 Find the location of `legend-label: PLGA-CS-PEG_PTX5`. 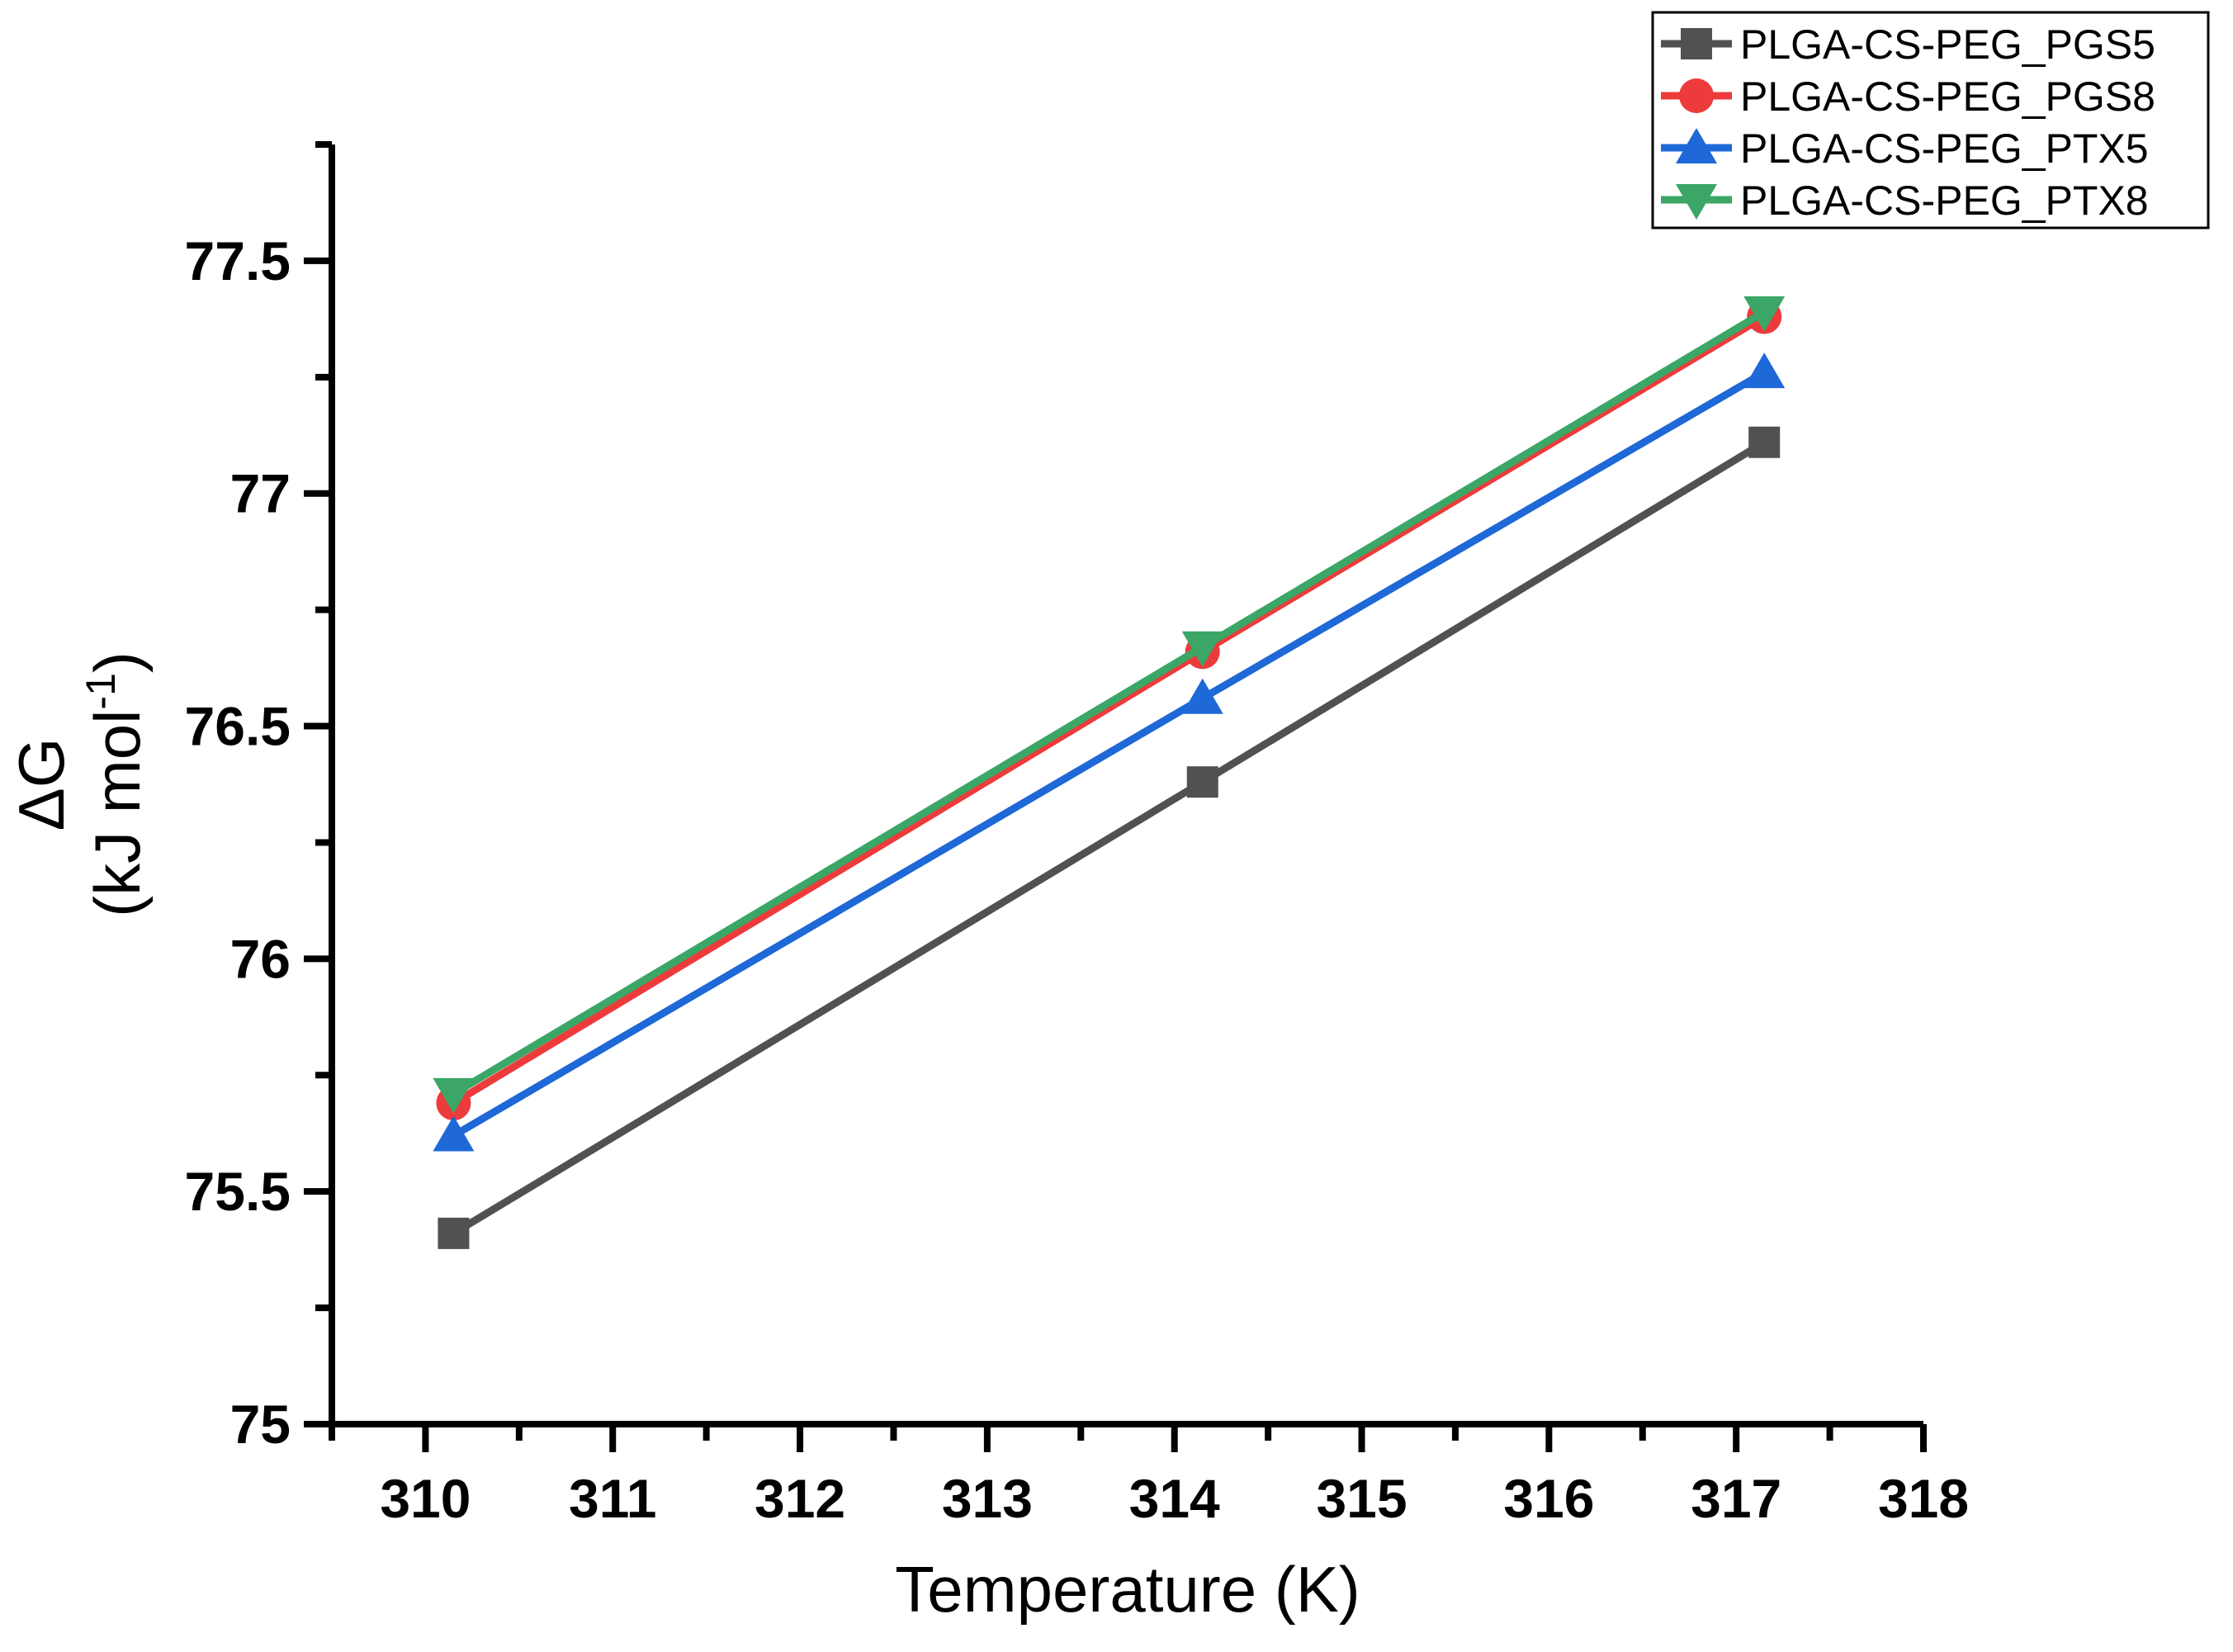

legend-label: PLGA-CS-PEG_PTX5 is located at coordinates (1944, 148).